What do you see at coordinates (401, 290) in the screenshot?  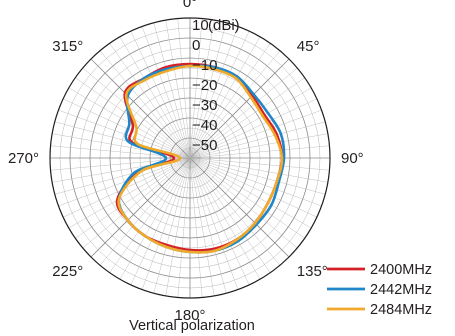 I see `legend-label: 2442MHz` at bounding box center [401, 290].